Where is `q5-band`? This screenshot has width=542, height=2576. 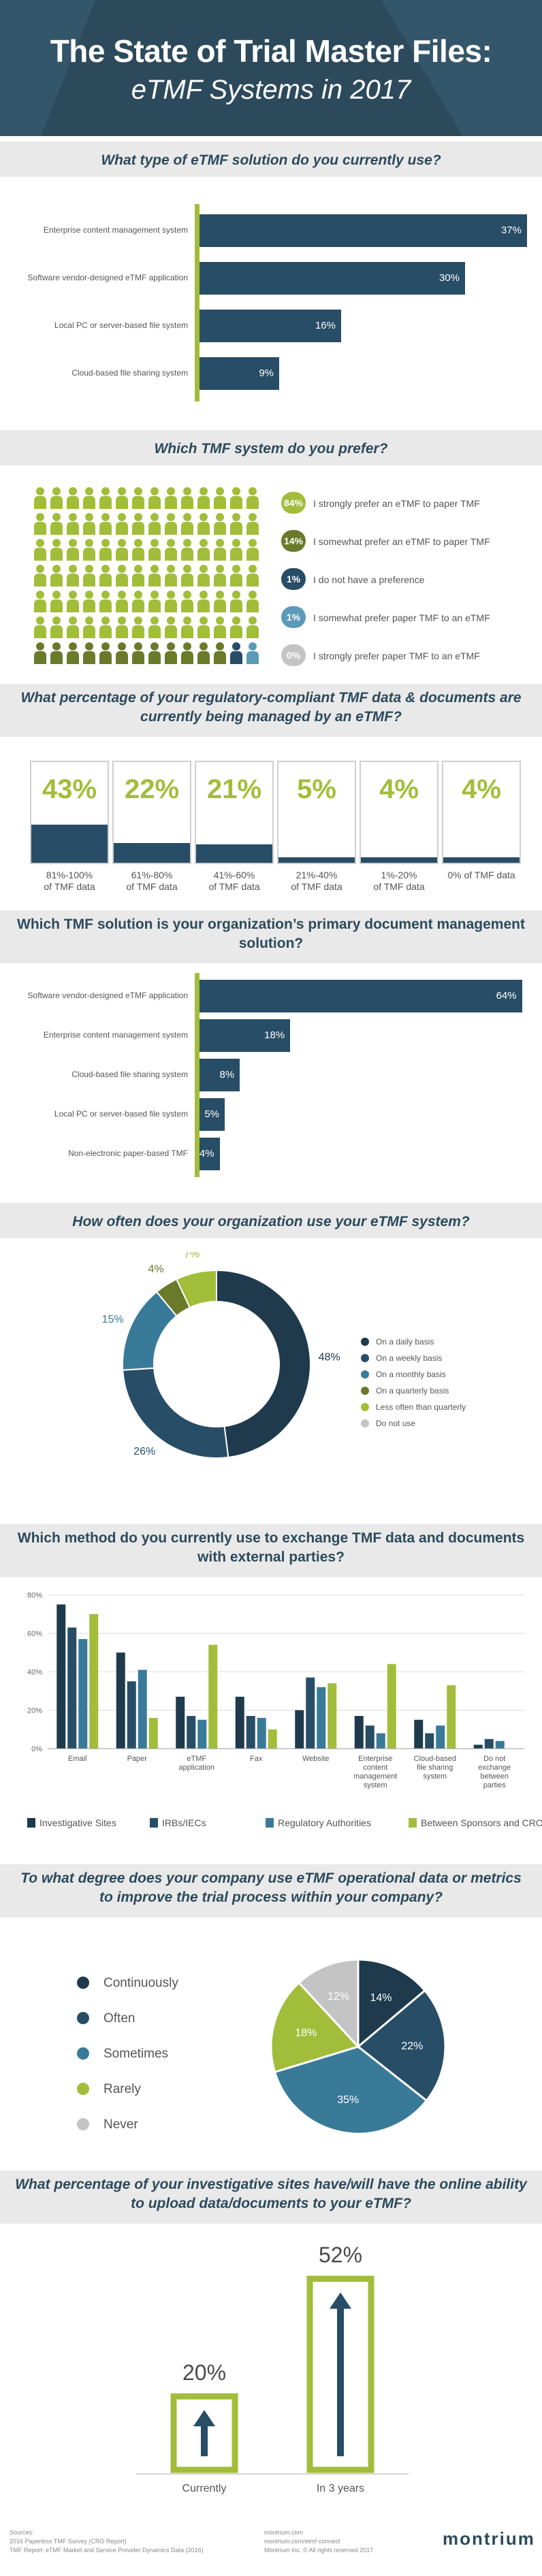 q5-band is located at coordinates (271, 1221).